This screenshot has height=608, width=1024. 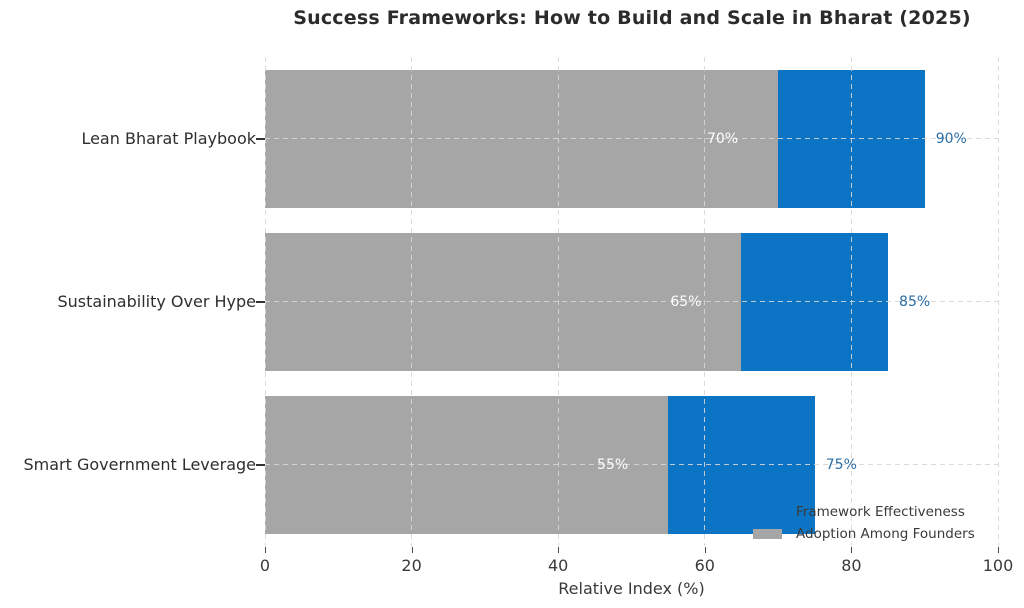 I want to click on x-tick-label: 0, so click(x=265, y=565).